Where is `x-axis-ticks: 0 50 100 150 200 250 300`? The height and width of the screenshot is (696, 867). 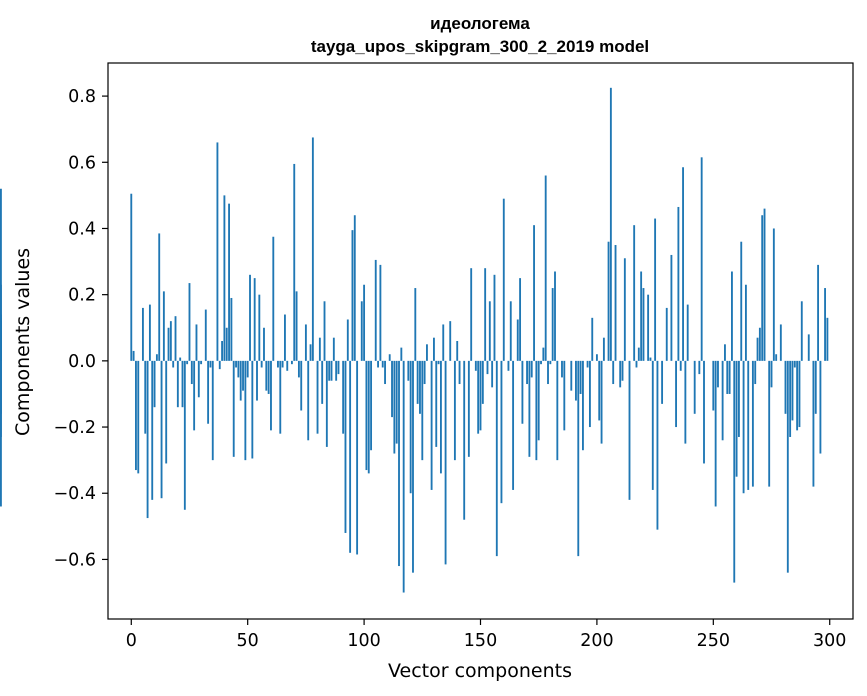 x-axis-ticks: 0 50 100 150 200 250 300 is located at coordinates (486, 635).